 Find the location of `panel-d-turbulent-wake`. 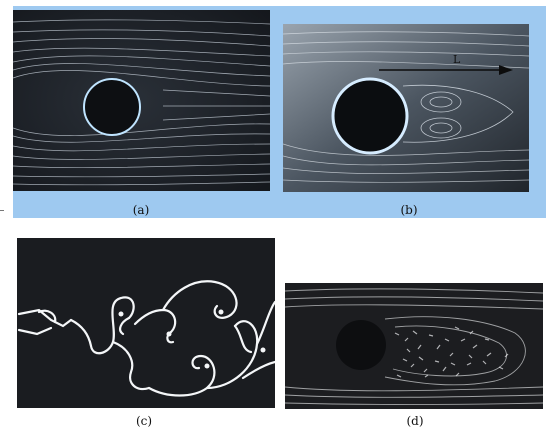

panel-d-turbulent-wake is located at coordinates (414, 346).